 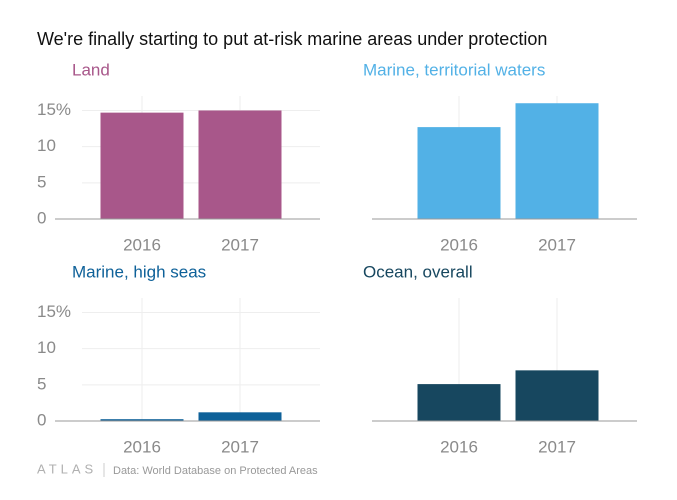 I want to click on logo: ATLAS, so click(x=67, y=468).